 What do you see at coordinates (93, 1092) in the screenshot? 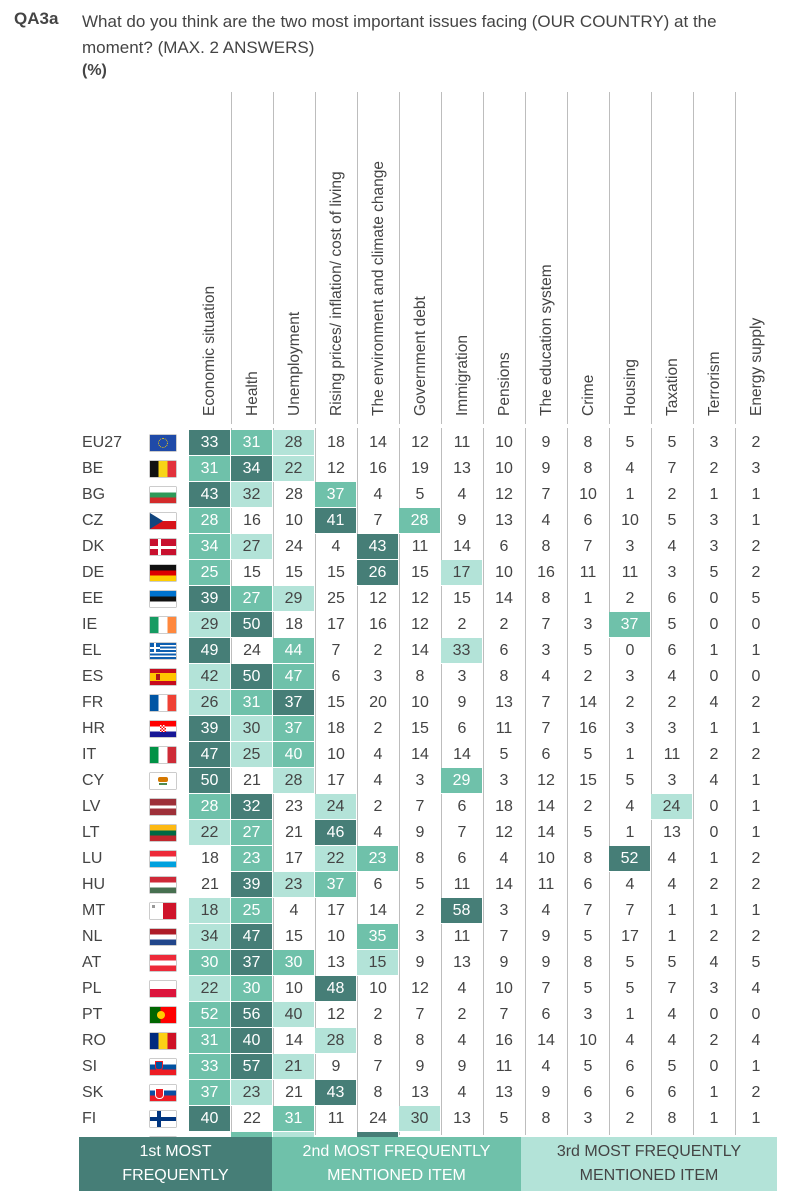
I see `row-label: SK` at bounding box center [93, 1092].